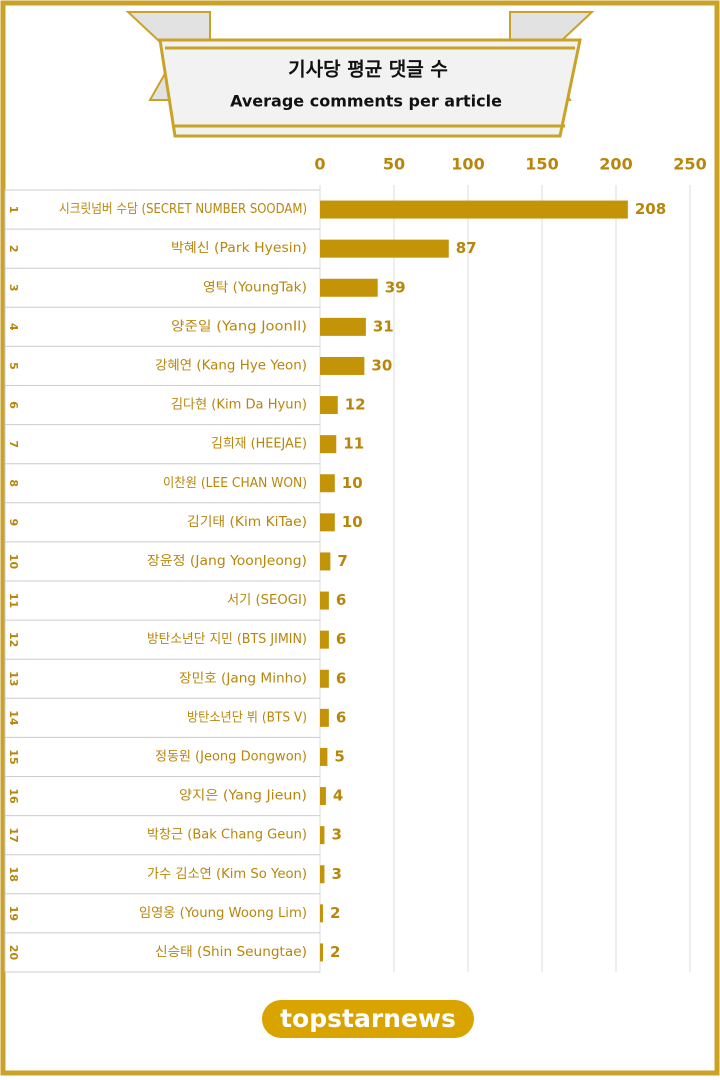 This screenshot has width=720, height=1080. What do you see at coordinates (223, 913) in the screenshot?
I see `y-tick-label: 임영웅 (Young Woong Lim)` at bounding box center [223, 913].